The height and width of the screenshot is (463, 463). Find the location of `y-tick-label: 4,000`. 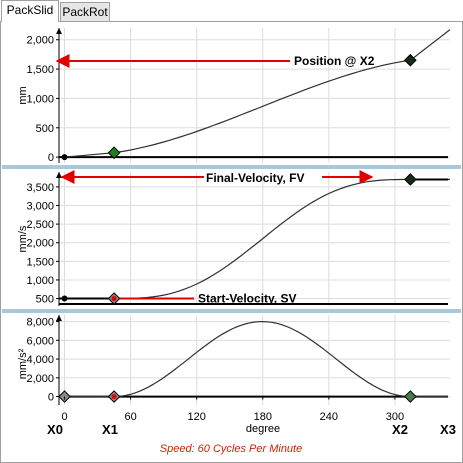

y-tick-label: 4,000 is located at coordinates (40, 360).